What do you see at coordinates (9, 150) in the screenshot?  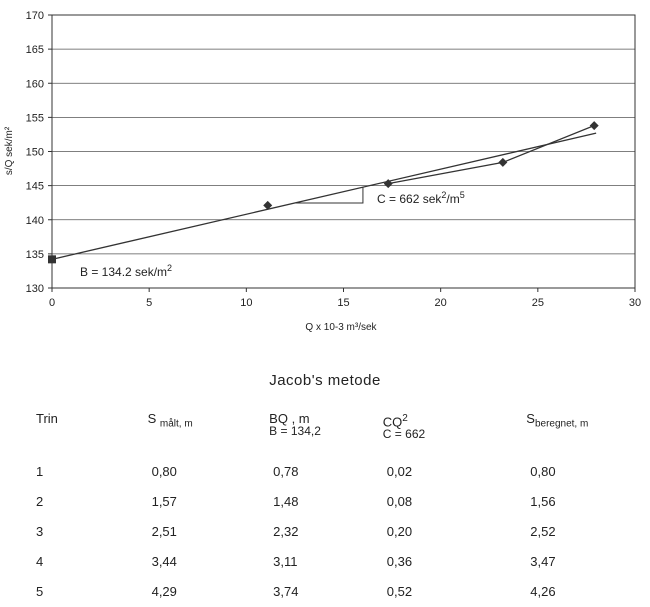 I see `y-axis-label: s/Q sek/m²` at bounding box center [9, 150].